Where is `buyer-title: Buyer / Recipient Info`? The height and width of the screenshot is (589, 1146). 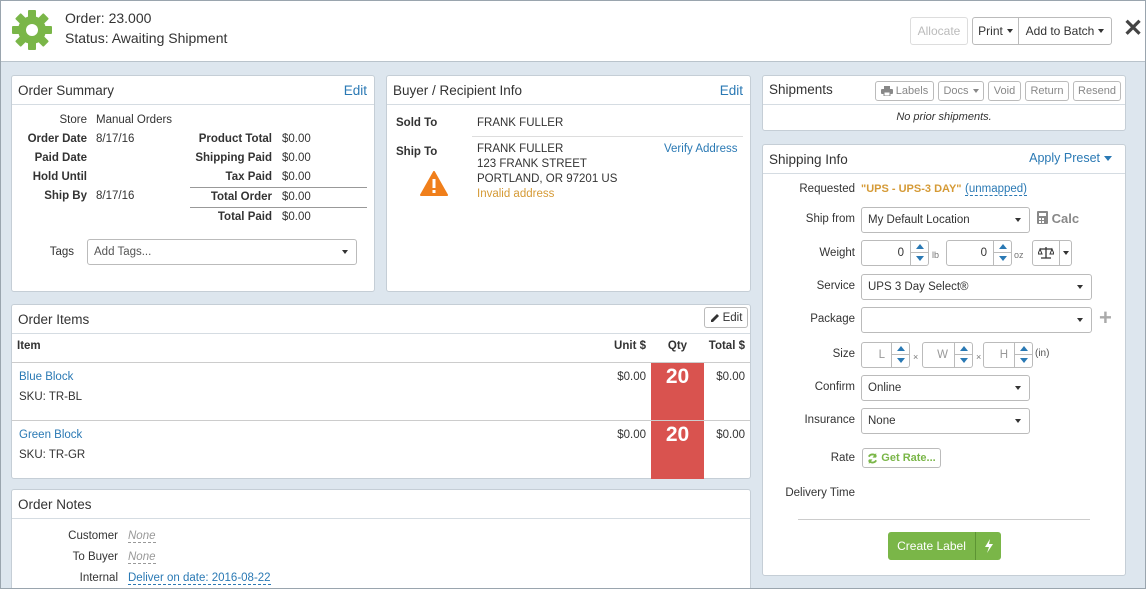
buyer-title: Buyer / Recipient Info is located at coordinates (458, 90).